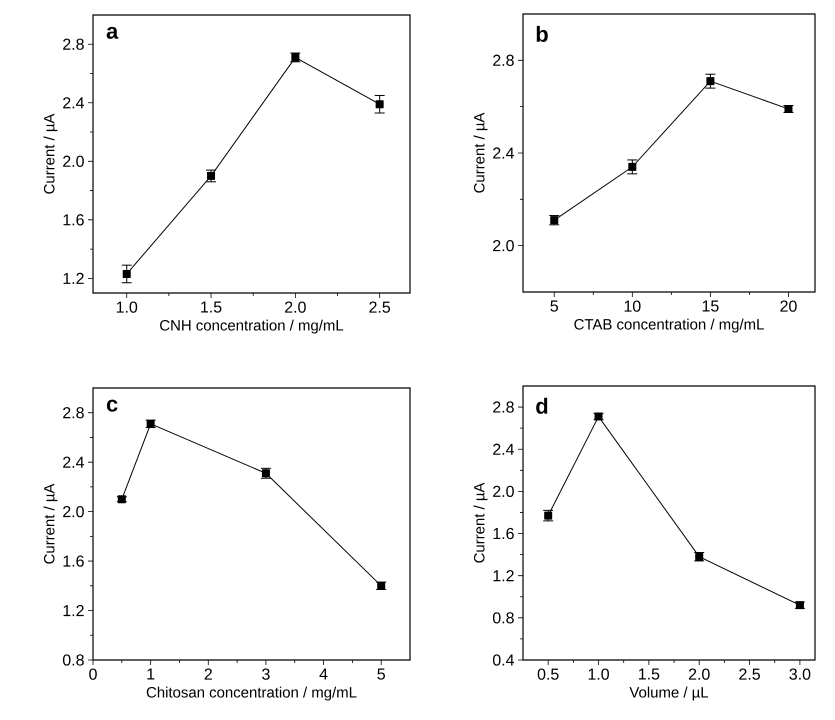 Image resolution: width=835 pixels, height=720 pixels. I want to click on x-tick-label: 1, so click(150, 674).